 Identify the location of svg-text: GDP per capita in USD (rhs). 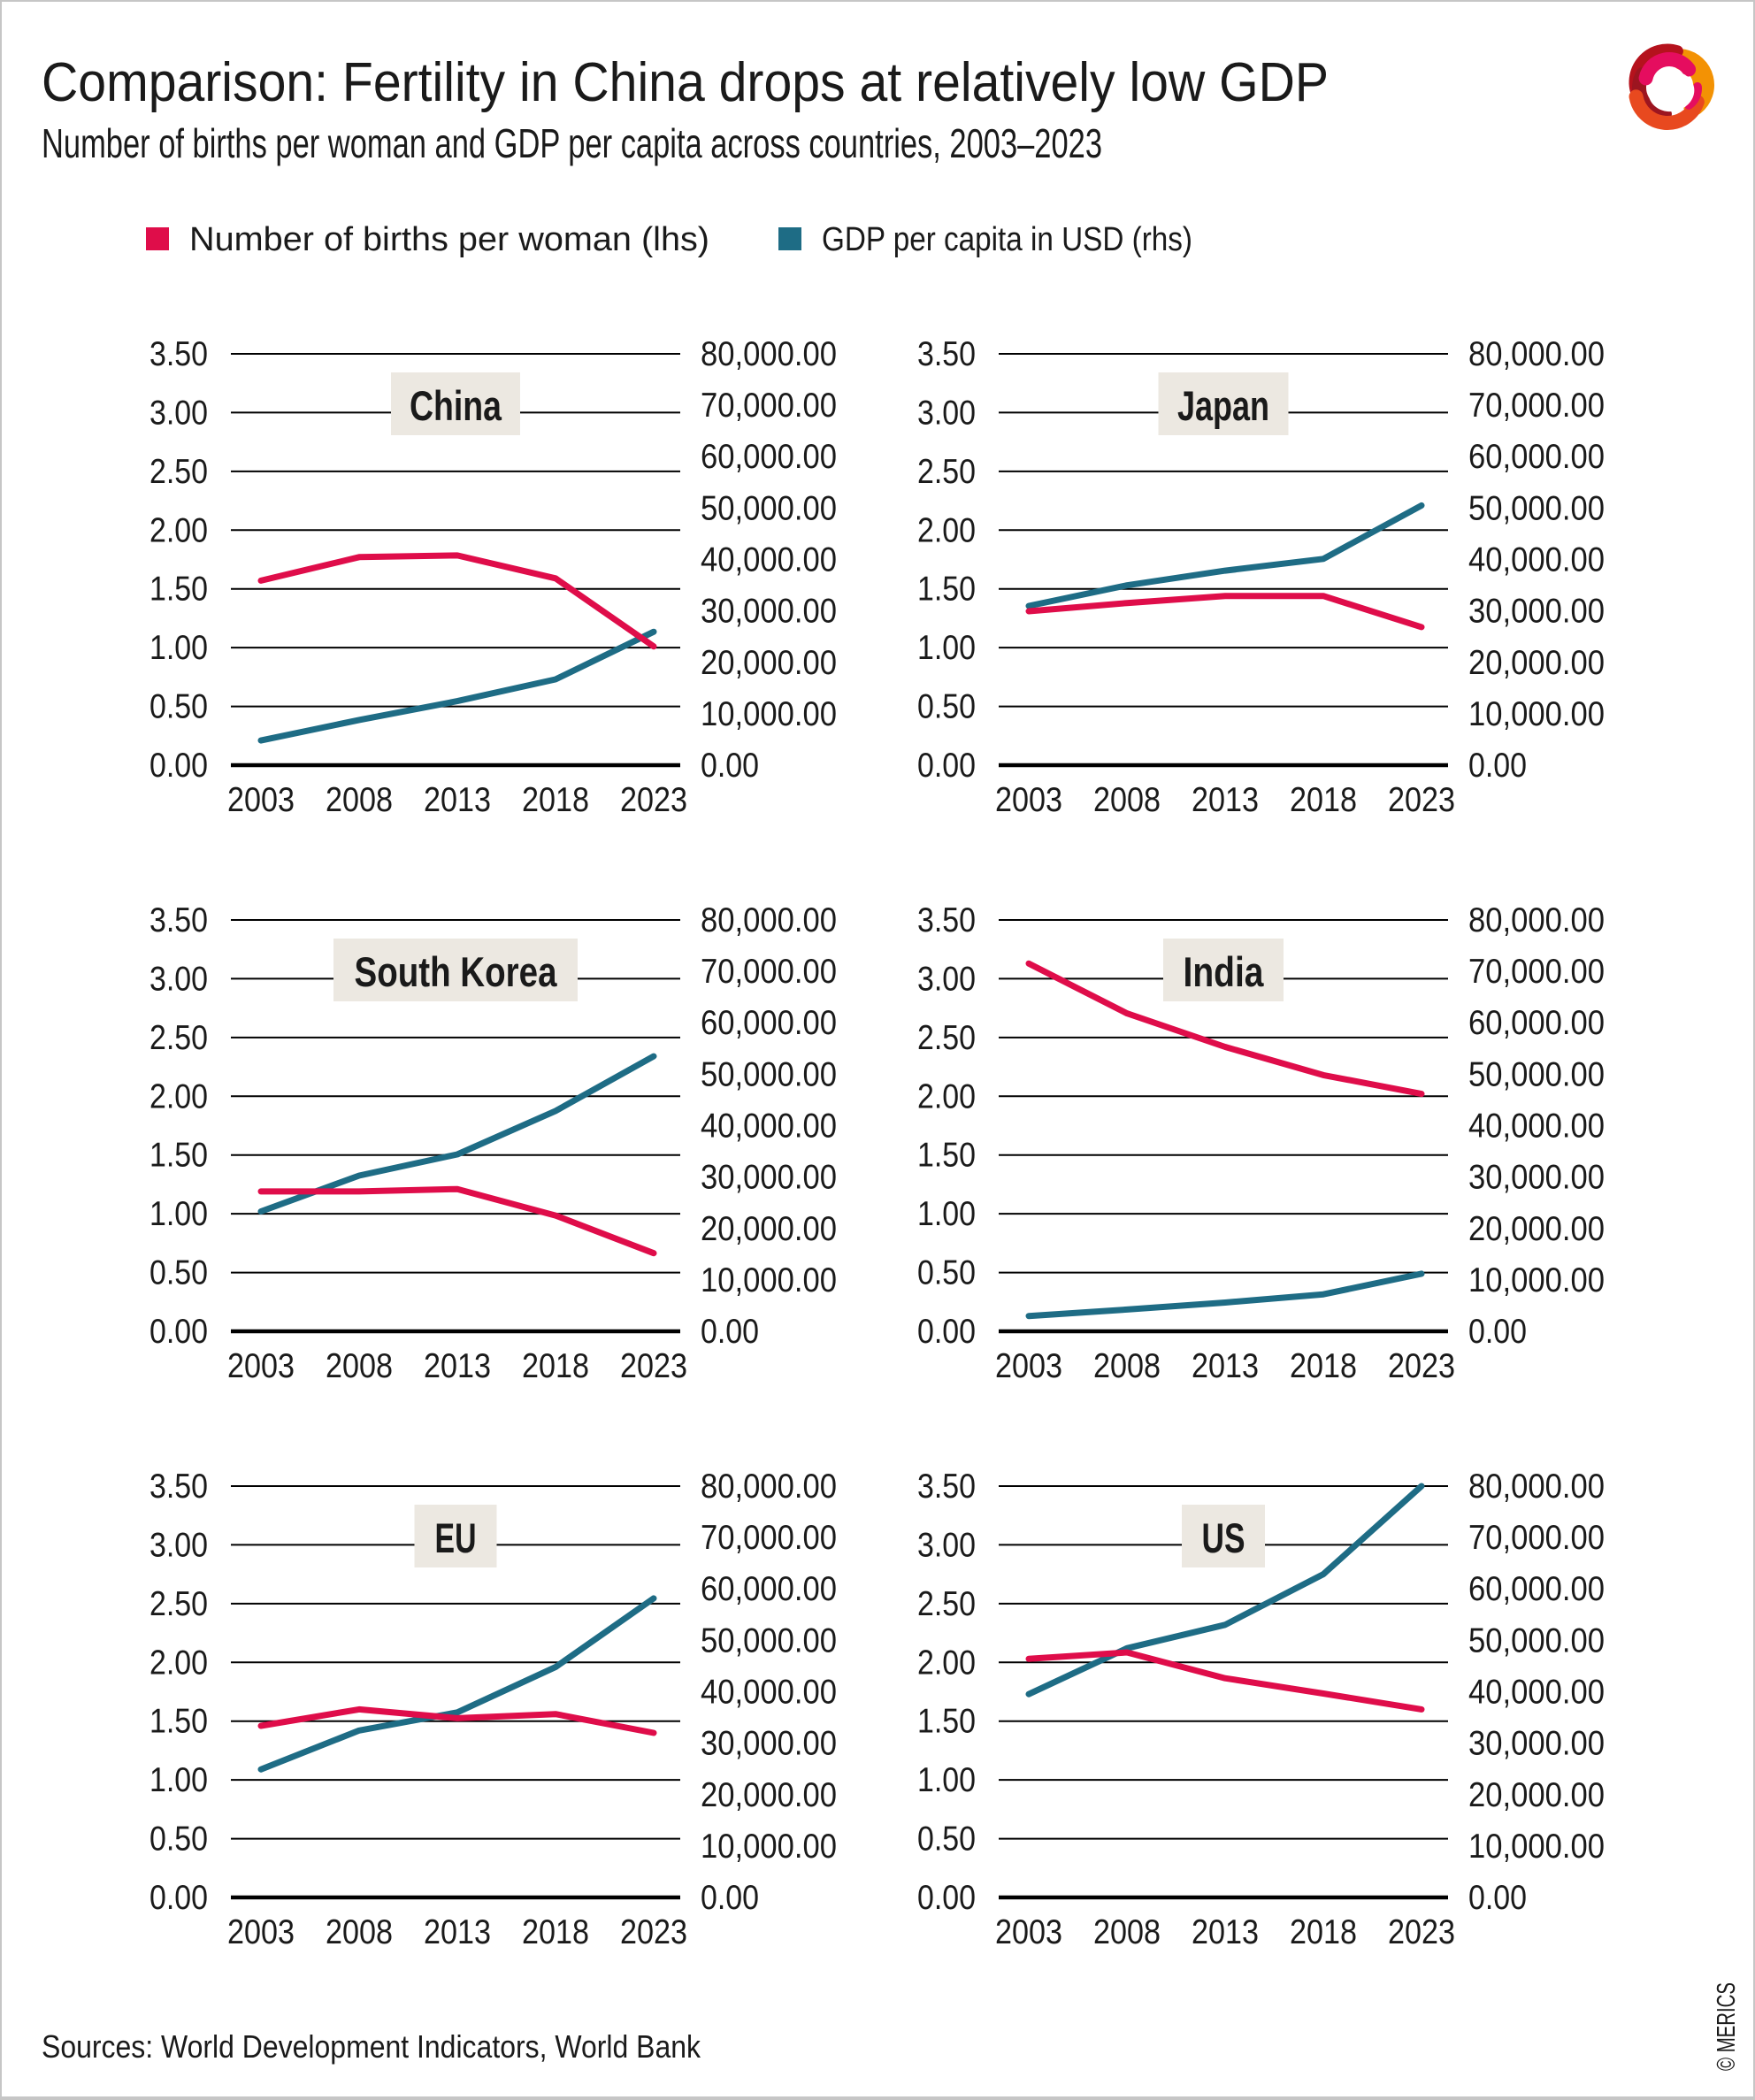
(1007, 239).